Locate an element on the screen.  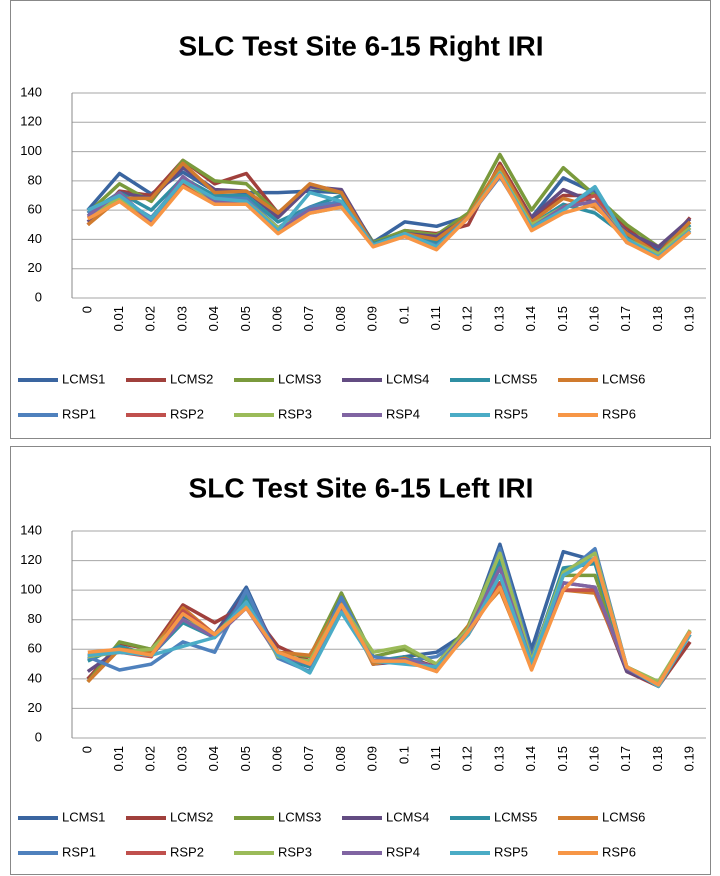
chart-title: SLC Test Site 6-15 Left IRI is located at coordinates (361, 487).